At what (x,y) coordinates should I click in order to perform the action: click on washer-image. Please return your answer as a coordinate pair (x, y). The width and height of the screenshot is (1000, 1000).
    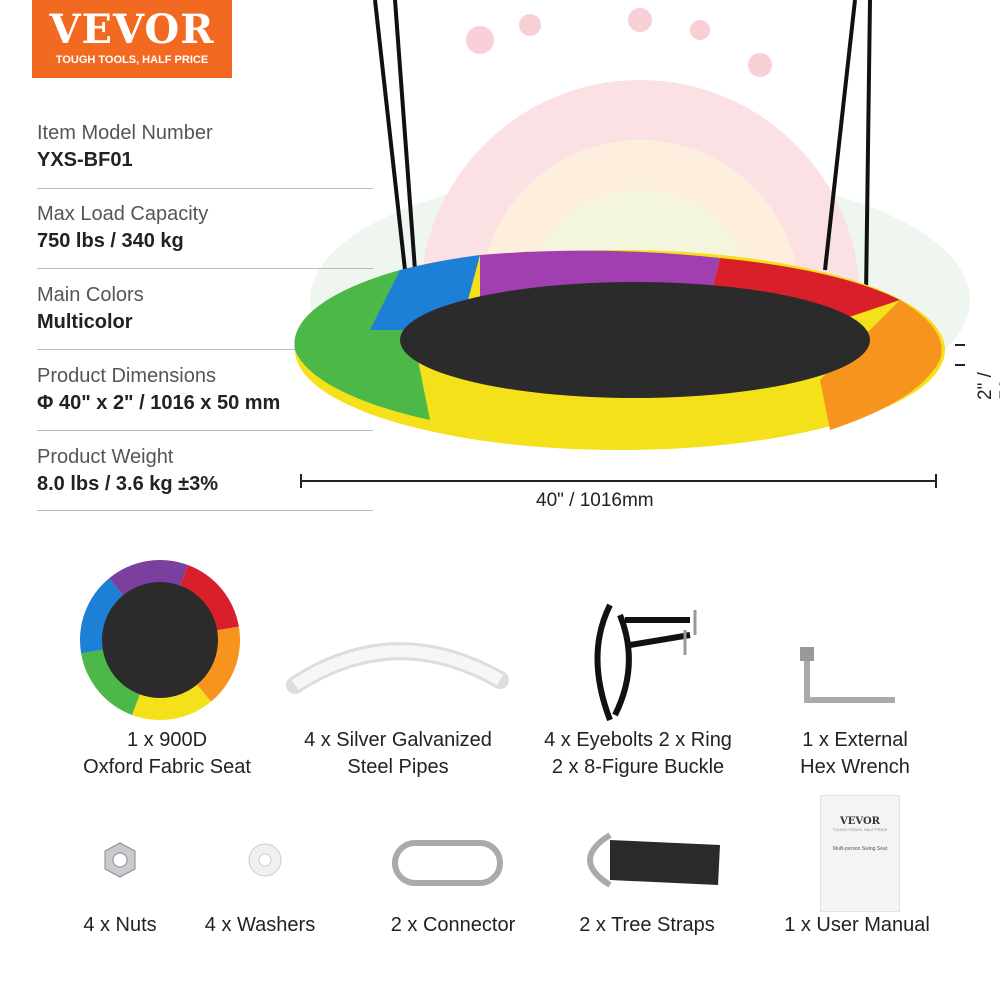
    Looking at the image, I should click on (265, 860).